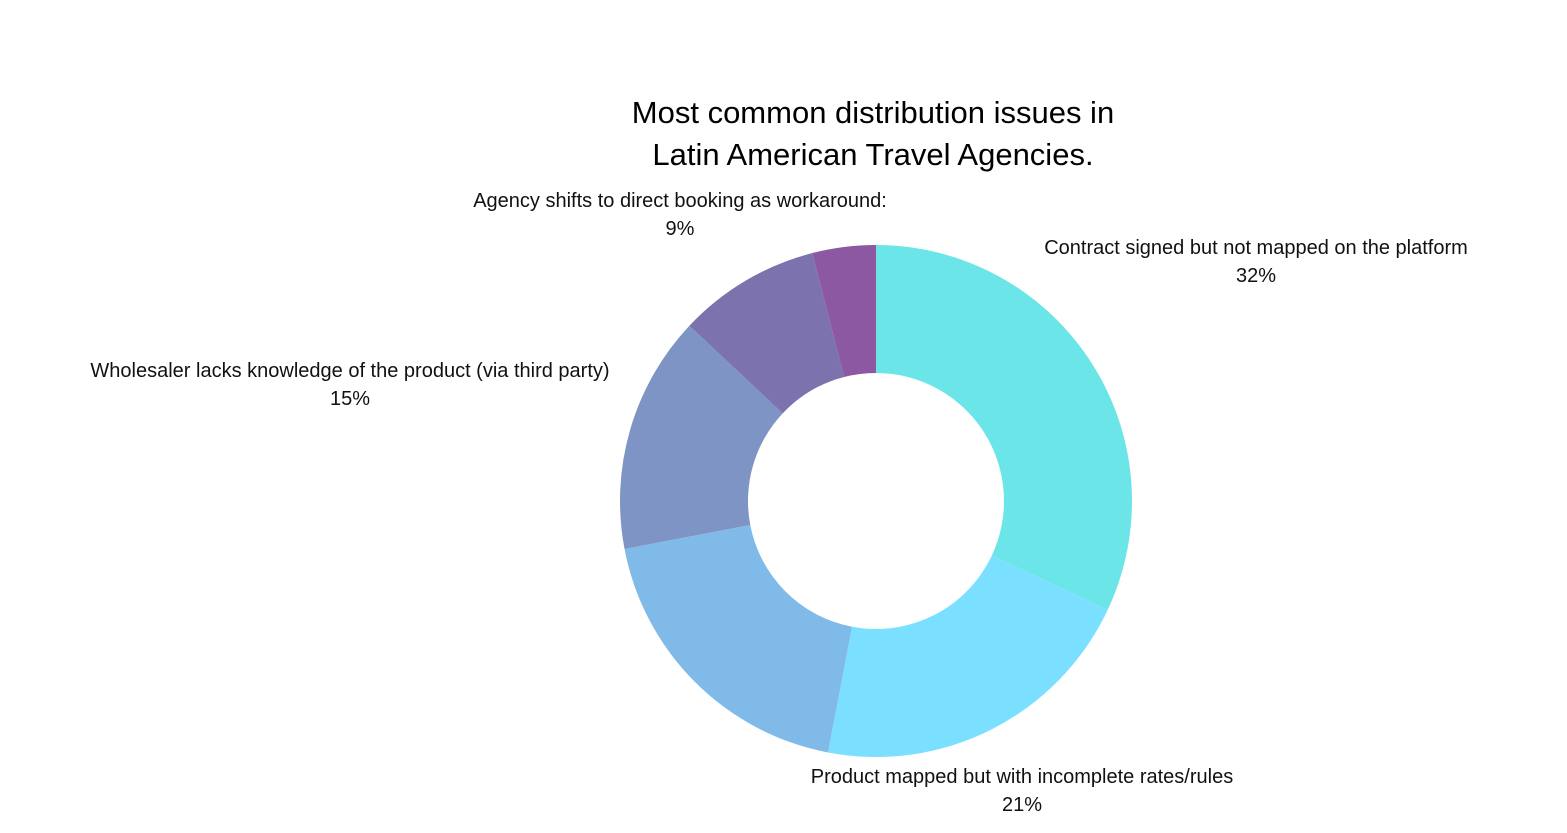 The height and width of the screenshot is (833, 1567). I want to click on slice-label-value: 21%, so click(1022, 805).